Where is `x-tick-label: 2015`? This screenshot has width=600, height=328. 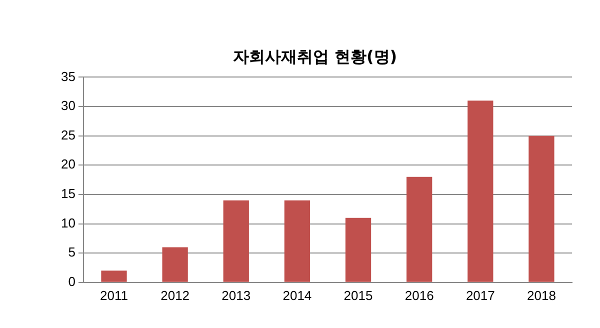
x-tick-label: 2015 is located at coordinates (358, 295).